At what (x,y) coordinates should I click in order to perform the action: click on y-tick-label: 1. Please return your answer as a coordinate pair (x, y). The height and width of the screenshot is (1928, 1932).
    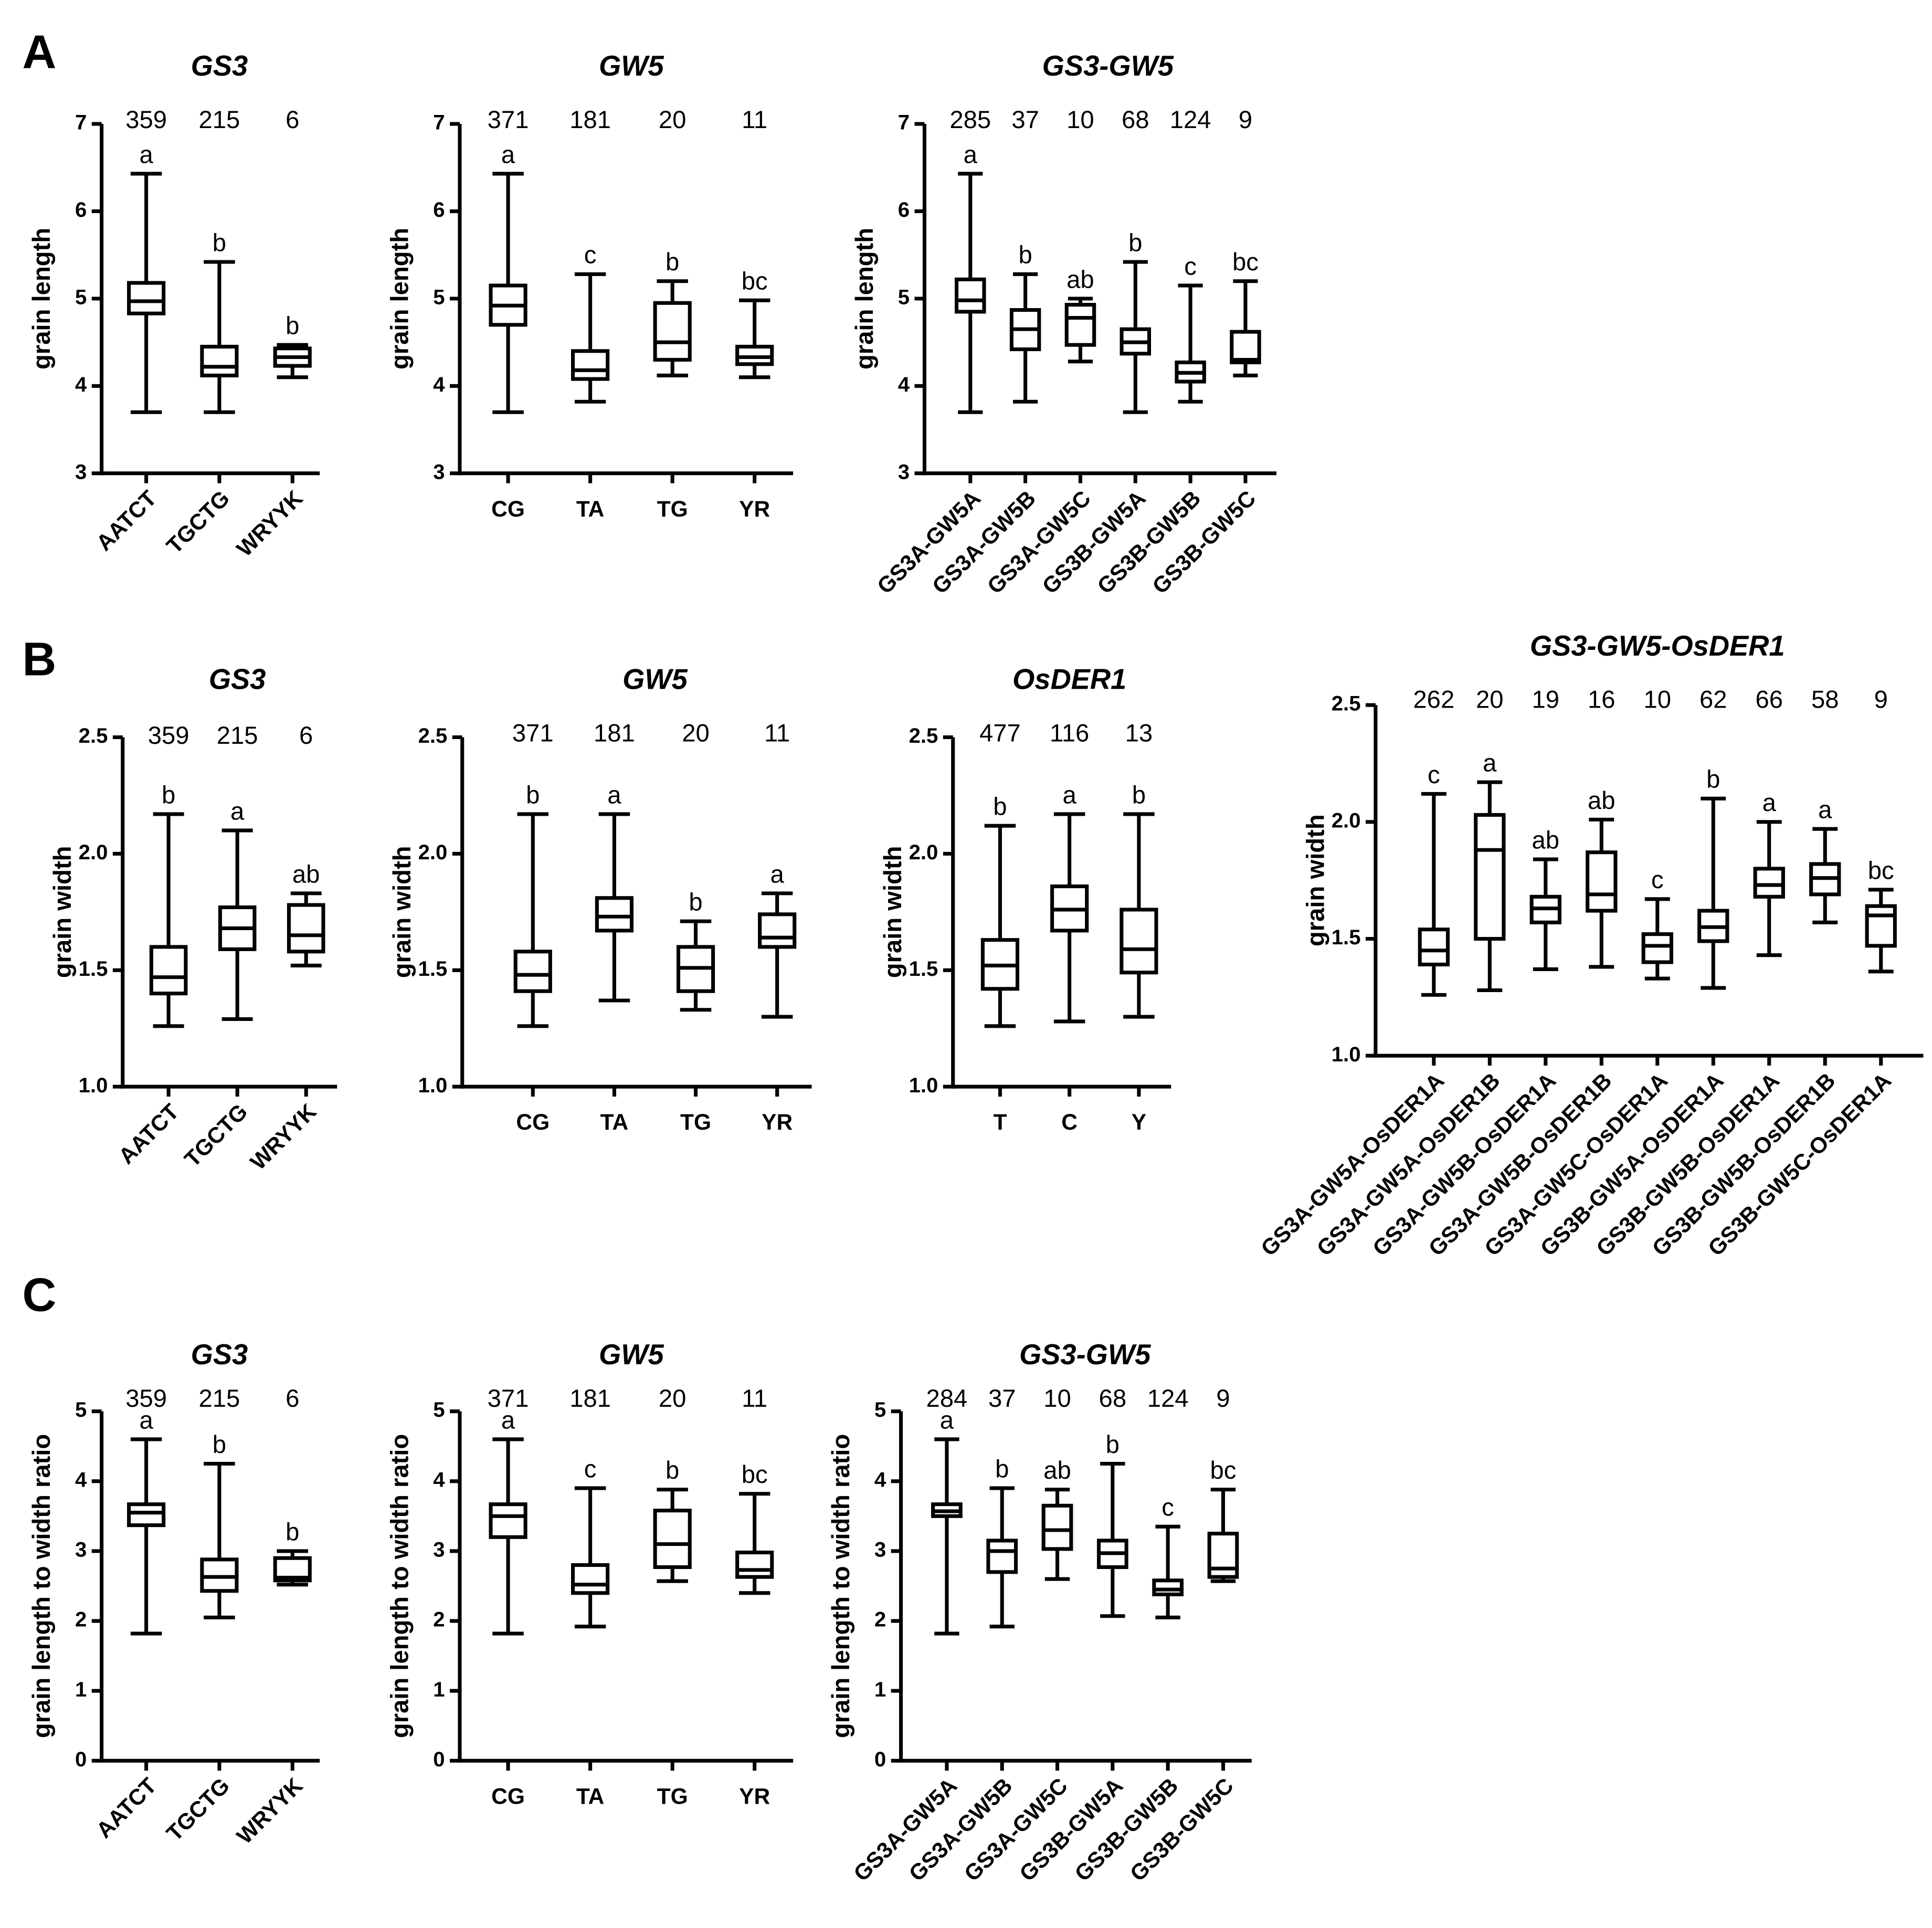
    Looking at the image, I should click on (880, 1689).